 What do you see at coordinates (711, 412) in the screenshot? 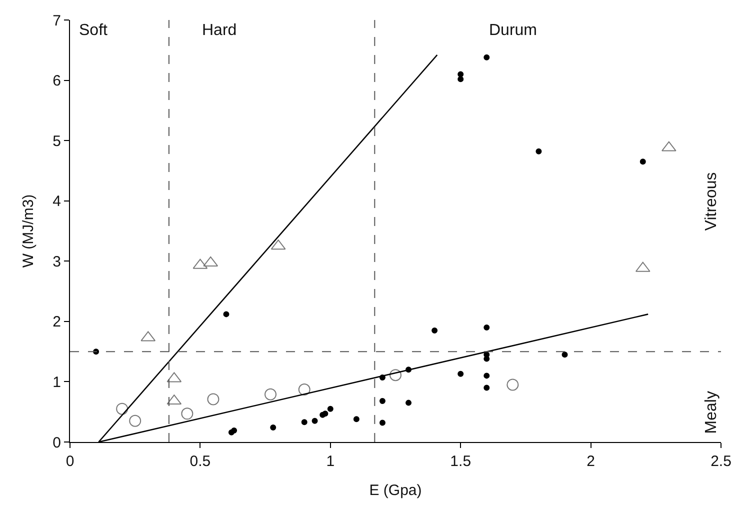
I see `annotation: Mealy` at bounding box center [711, 412].